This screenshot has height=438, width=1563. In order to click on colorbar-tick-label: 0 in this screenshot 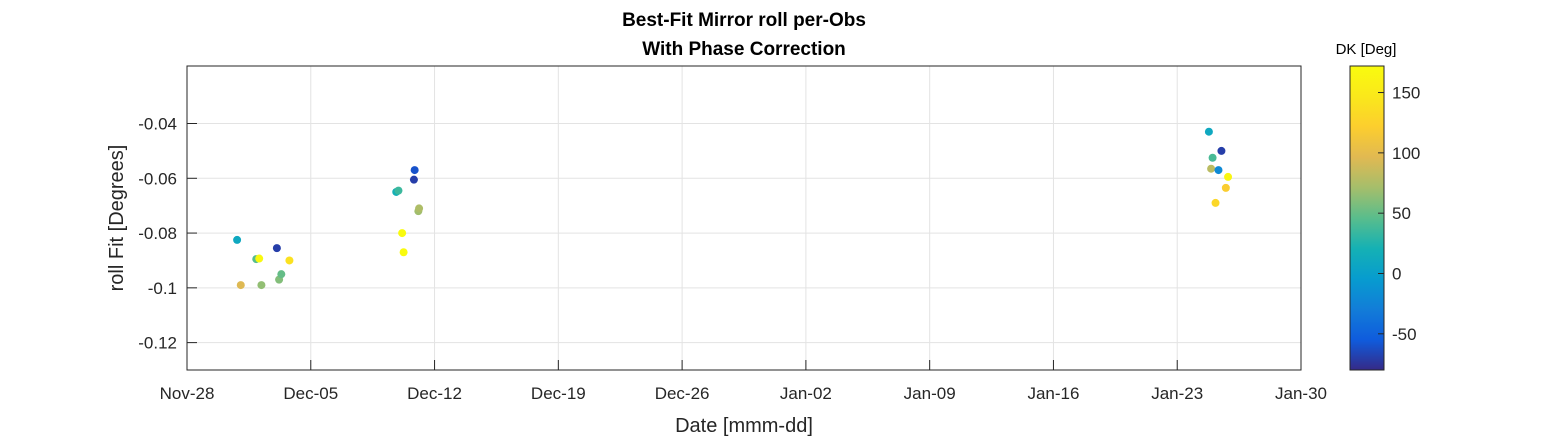, I will do `click(1396, 273)`.